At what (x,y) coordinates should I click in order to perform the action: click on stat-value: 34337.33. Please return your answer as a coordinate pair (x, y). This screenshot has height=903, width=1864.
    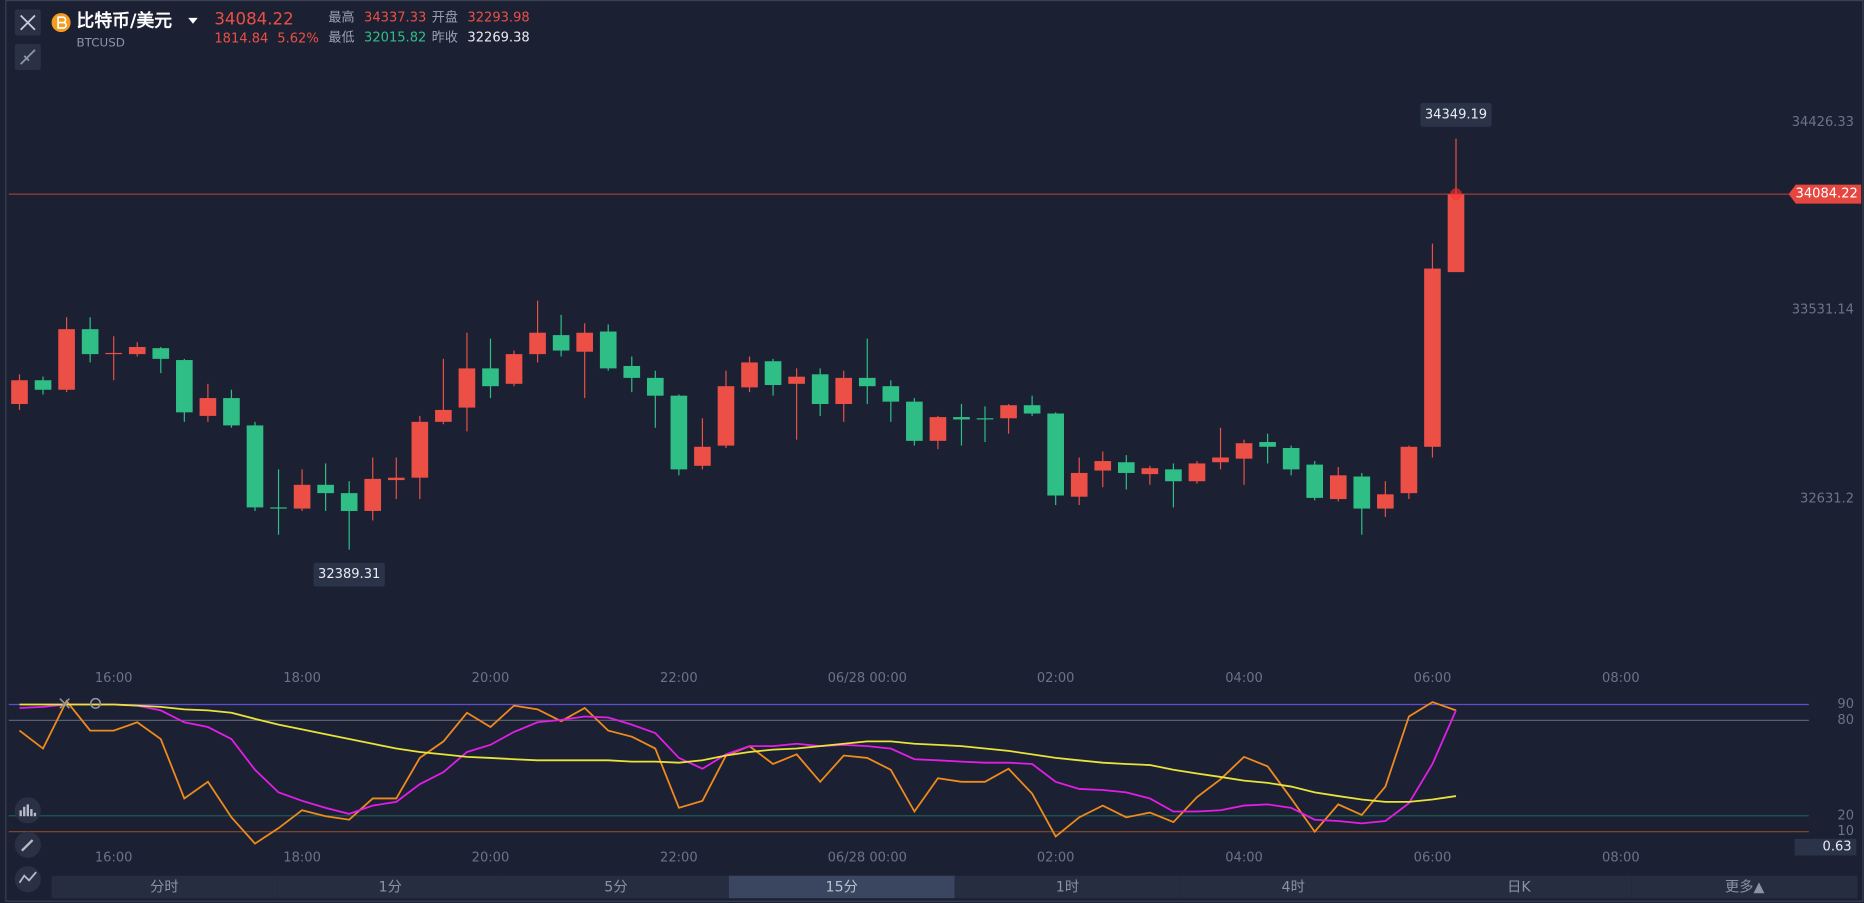
    Looking at the image, I should click on (395, 17).